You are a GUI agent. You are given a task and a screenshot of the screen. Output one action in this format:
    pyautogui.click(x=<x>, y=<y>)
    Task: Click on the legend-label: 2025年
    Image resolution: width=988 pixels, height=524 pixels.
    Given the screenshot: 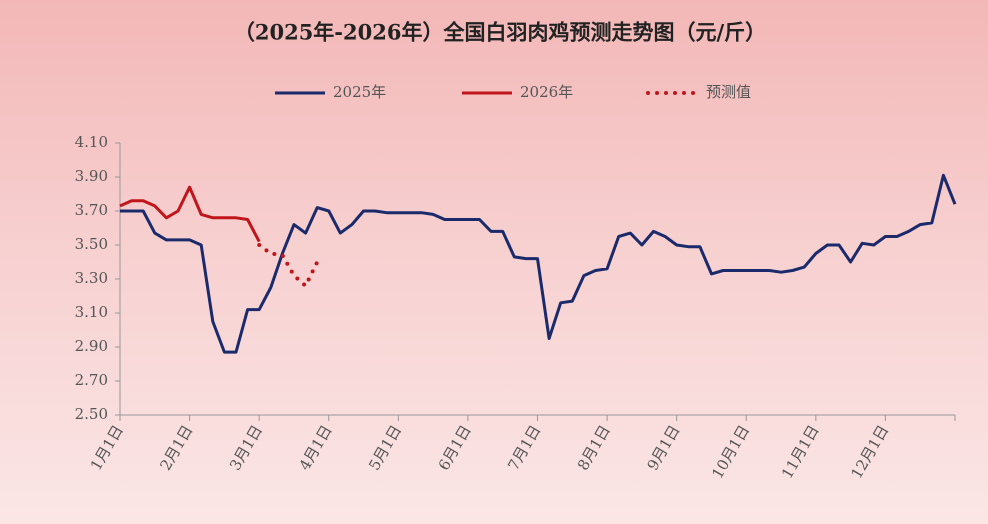 What is the action you would take?
    pyautogui.click(x=359, y=92)
    